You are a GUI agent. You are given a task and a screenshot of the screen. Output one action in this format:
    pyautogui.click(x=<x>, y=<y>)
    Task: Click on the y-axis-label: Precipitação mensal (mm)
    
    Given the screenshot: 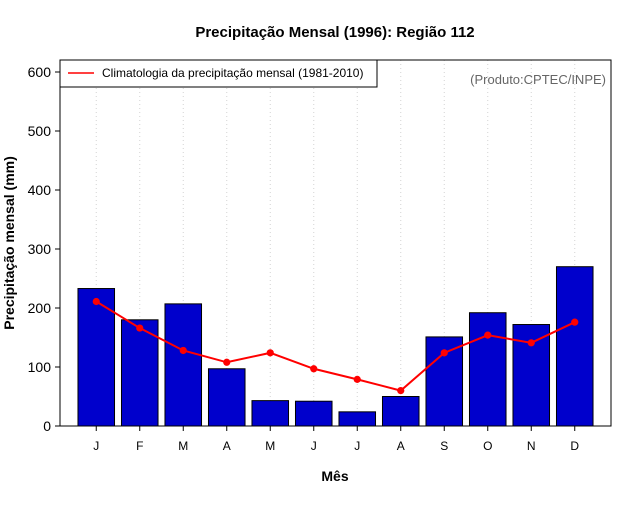 What is the action you would take?
    pyautogui.click(x=9, y=243)
    